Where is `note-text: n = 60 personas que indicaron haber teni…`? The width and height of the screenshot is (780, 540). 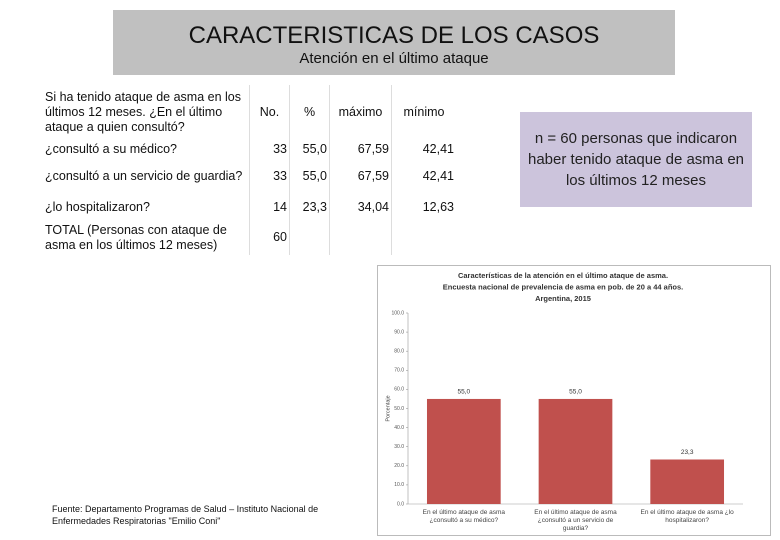
note-text: n = 60 personas que indicaron haber teni… is located at coordinates (636, 159).